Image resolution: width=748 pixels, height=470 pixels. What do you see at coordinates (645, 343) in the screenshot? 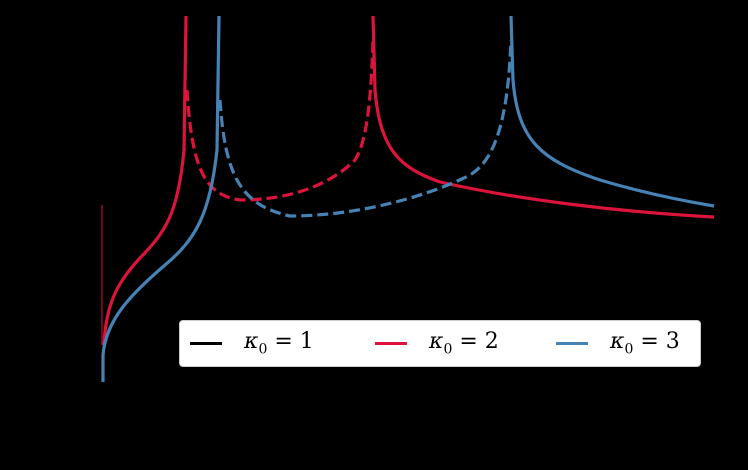
I see `legend-label: κ0 = 3` at bounding box center [645, 343].